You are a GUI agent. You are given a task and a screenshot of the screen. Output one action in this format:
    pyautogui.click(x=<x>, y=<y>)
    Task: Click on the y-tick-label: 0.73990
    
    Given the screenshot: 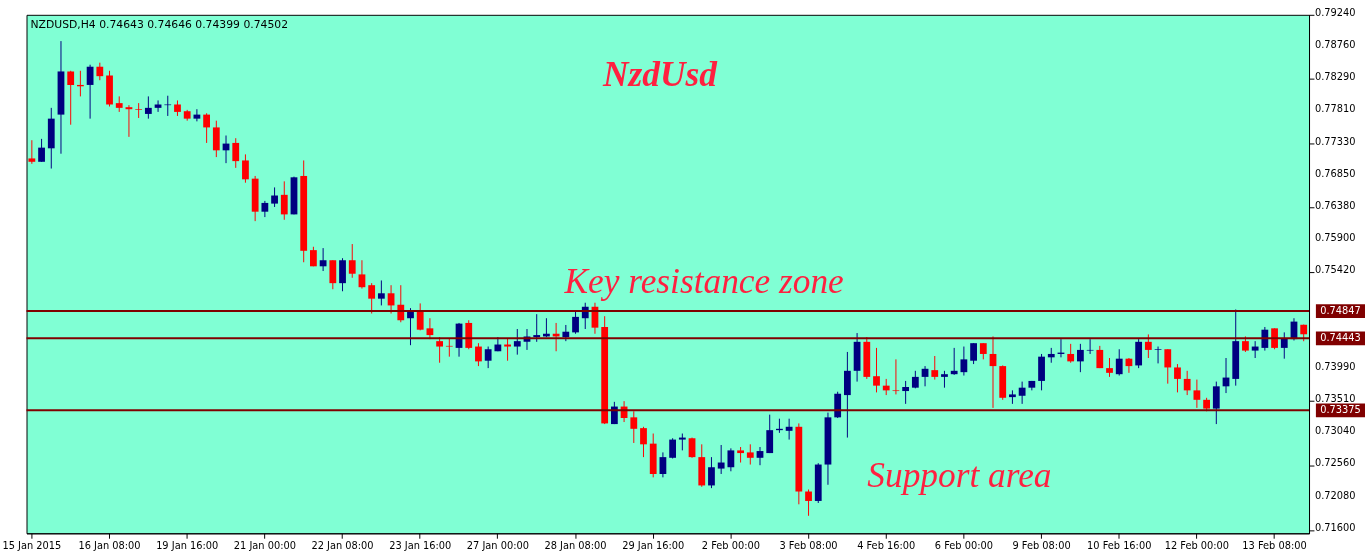 What is the action you would take?
    pyautogui.click(x=1335, y=366)
    